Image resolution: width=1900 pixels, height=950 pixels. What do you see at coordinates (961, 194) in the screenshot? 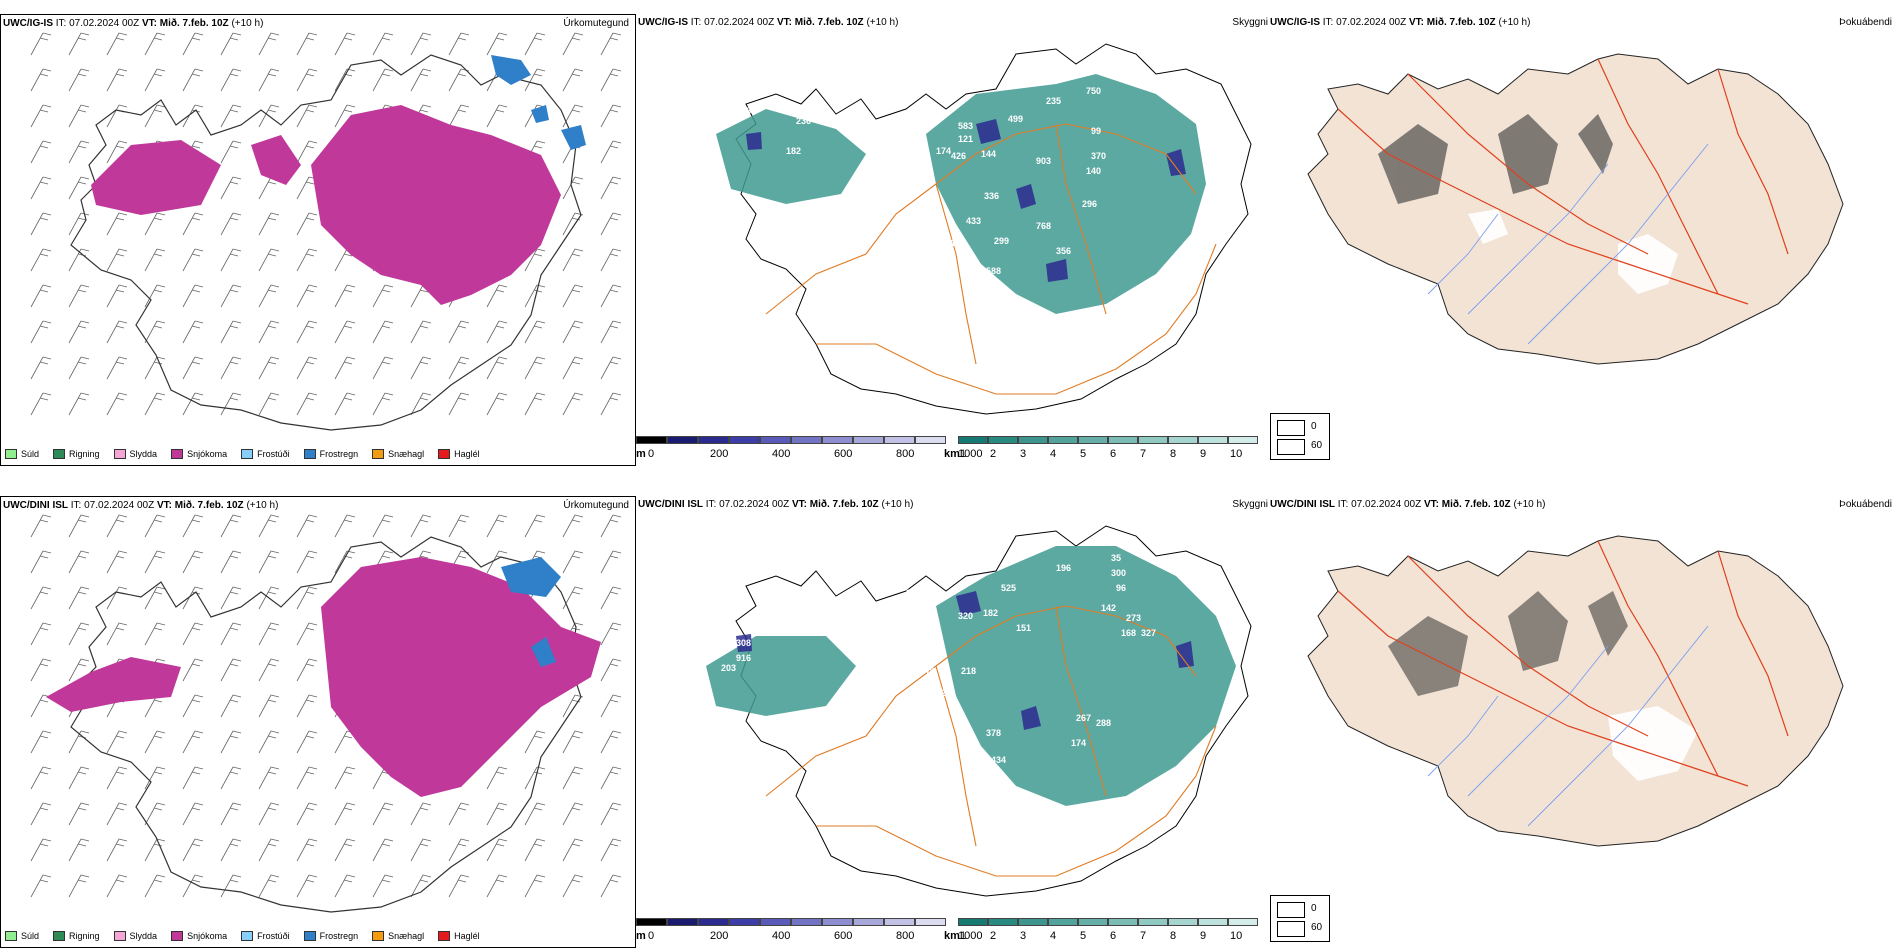
I see `visibility-fog` at bounding box center [961, 194].